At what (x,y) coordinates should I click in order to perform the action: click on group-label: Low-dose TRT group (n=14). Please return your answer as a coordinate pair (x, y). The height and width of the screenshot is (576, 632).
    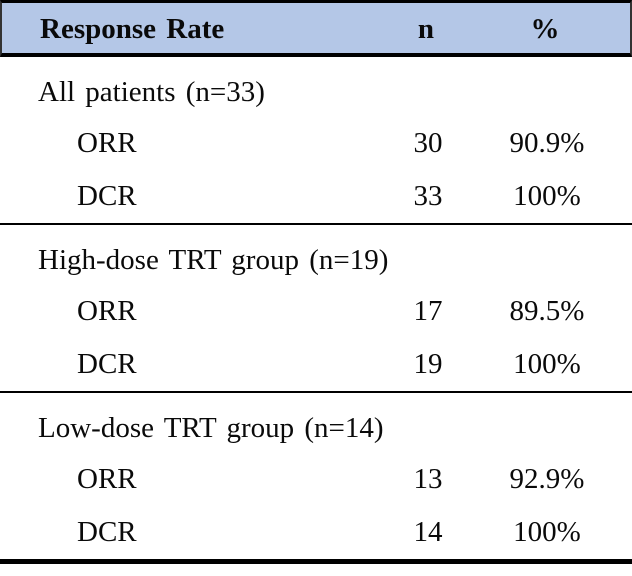
    Looking at the image, I should click on (211, 427).